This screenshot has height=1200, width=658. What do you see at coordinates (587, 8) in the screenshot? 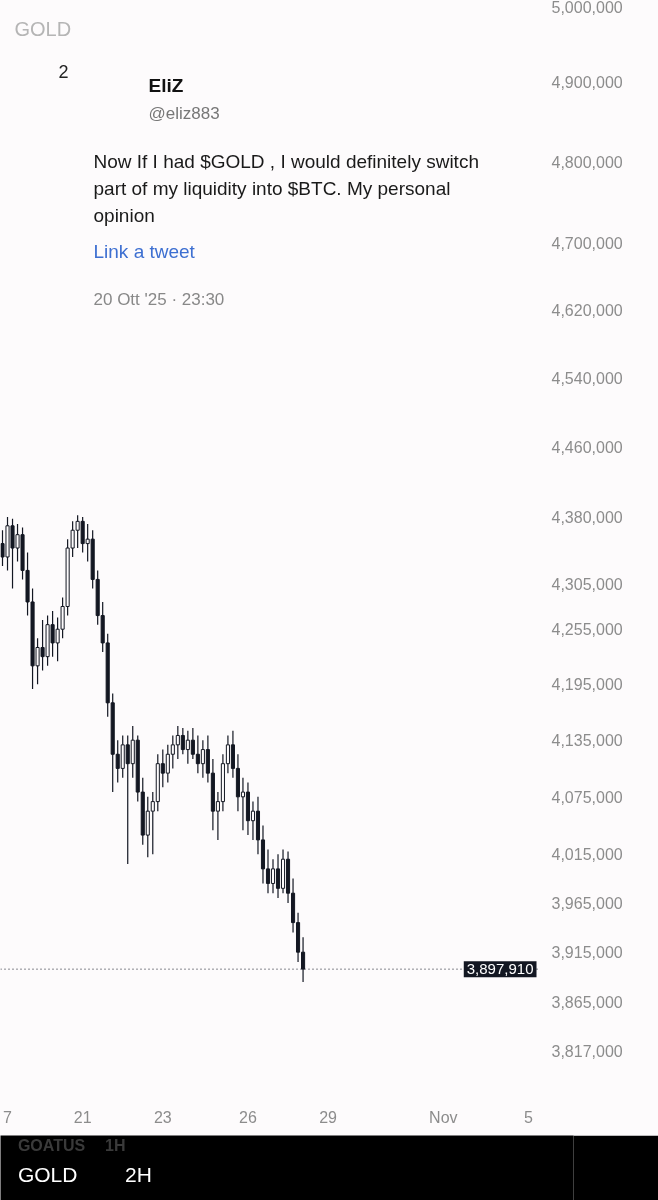
I see `y-tick-label: 5,000,000` at bounding box center [587, 8].